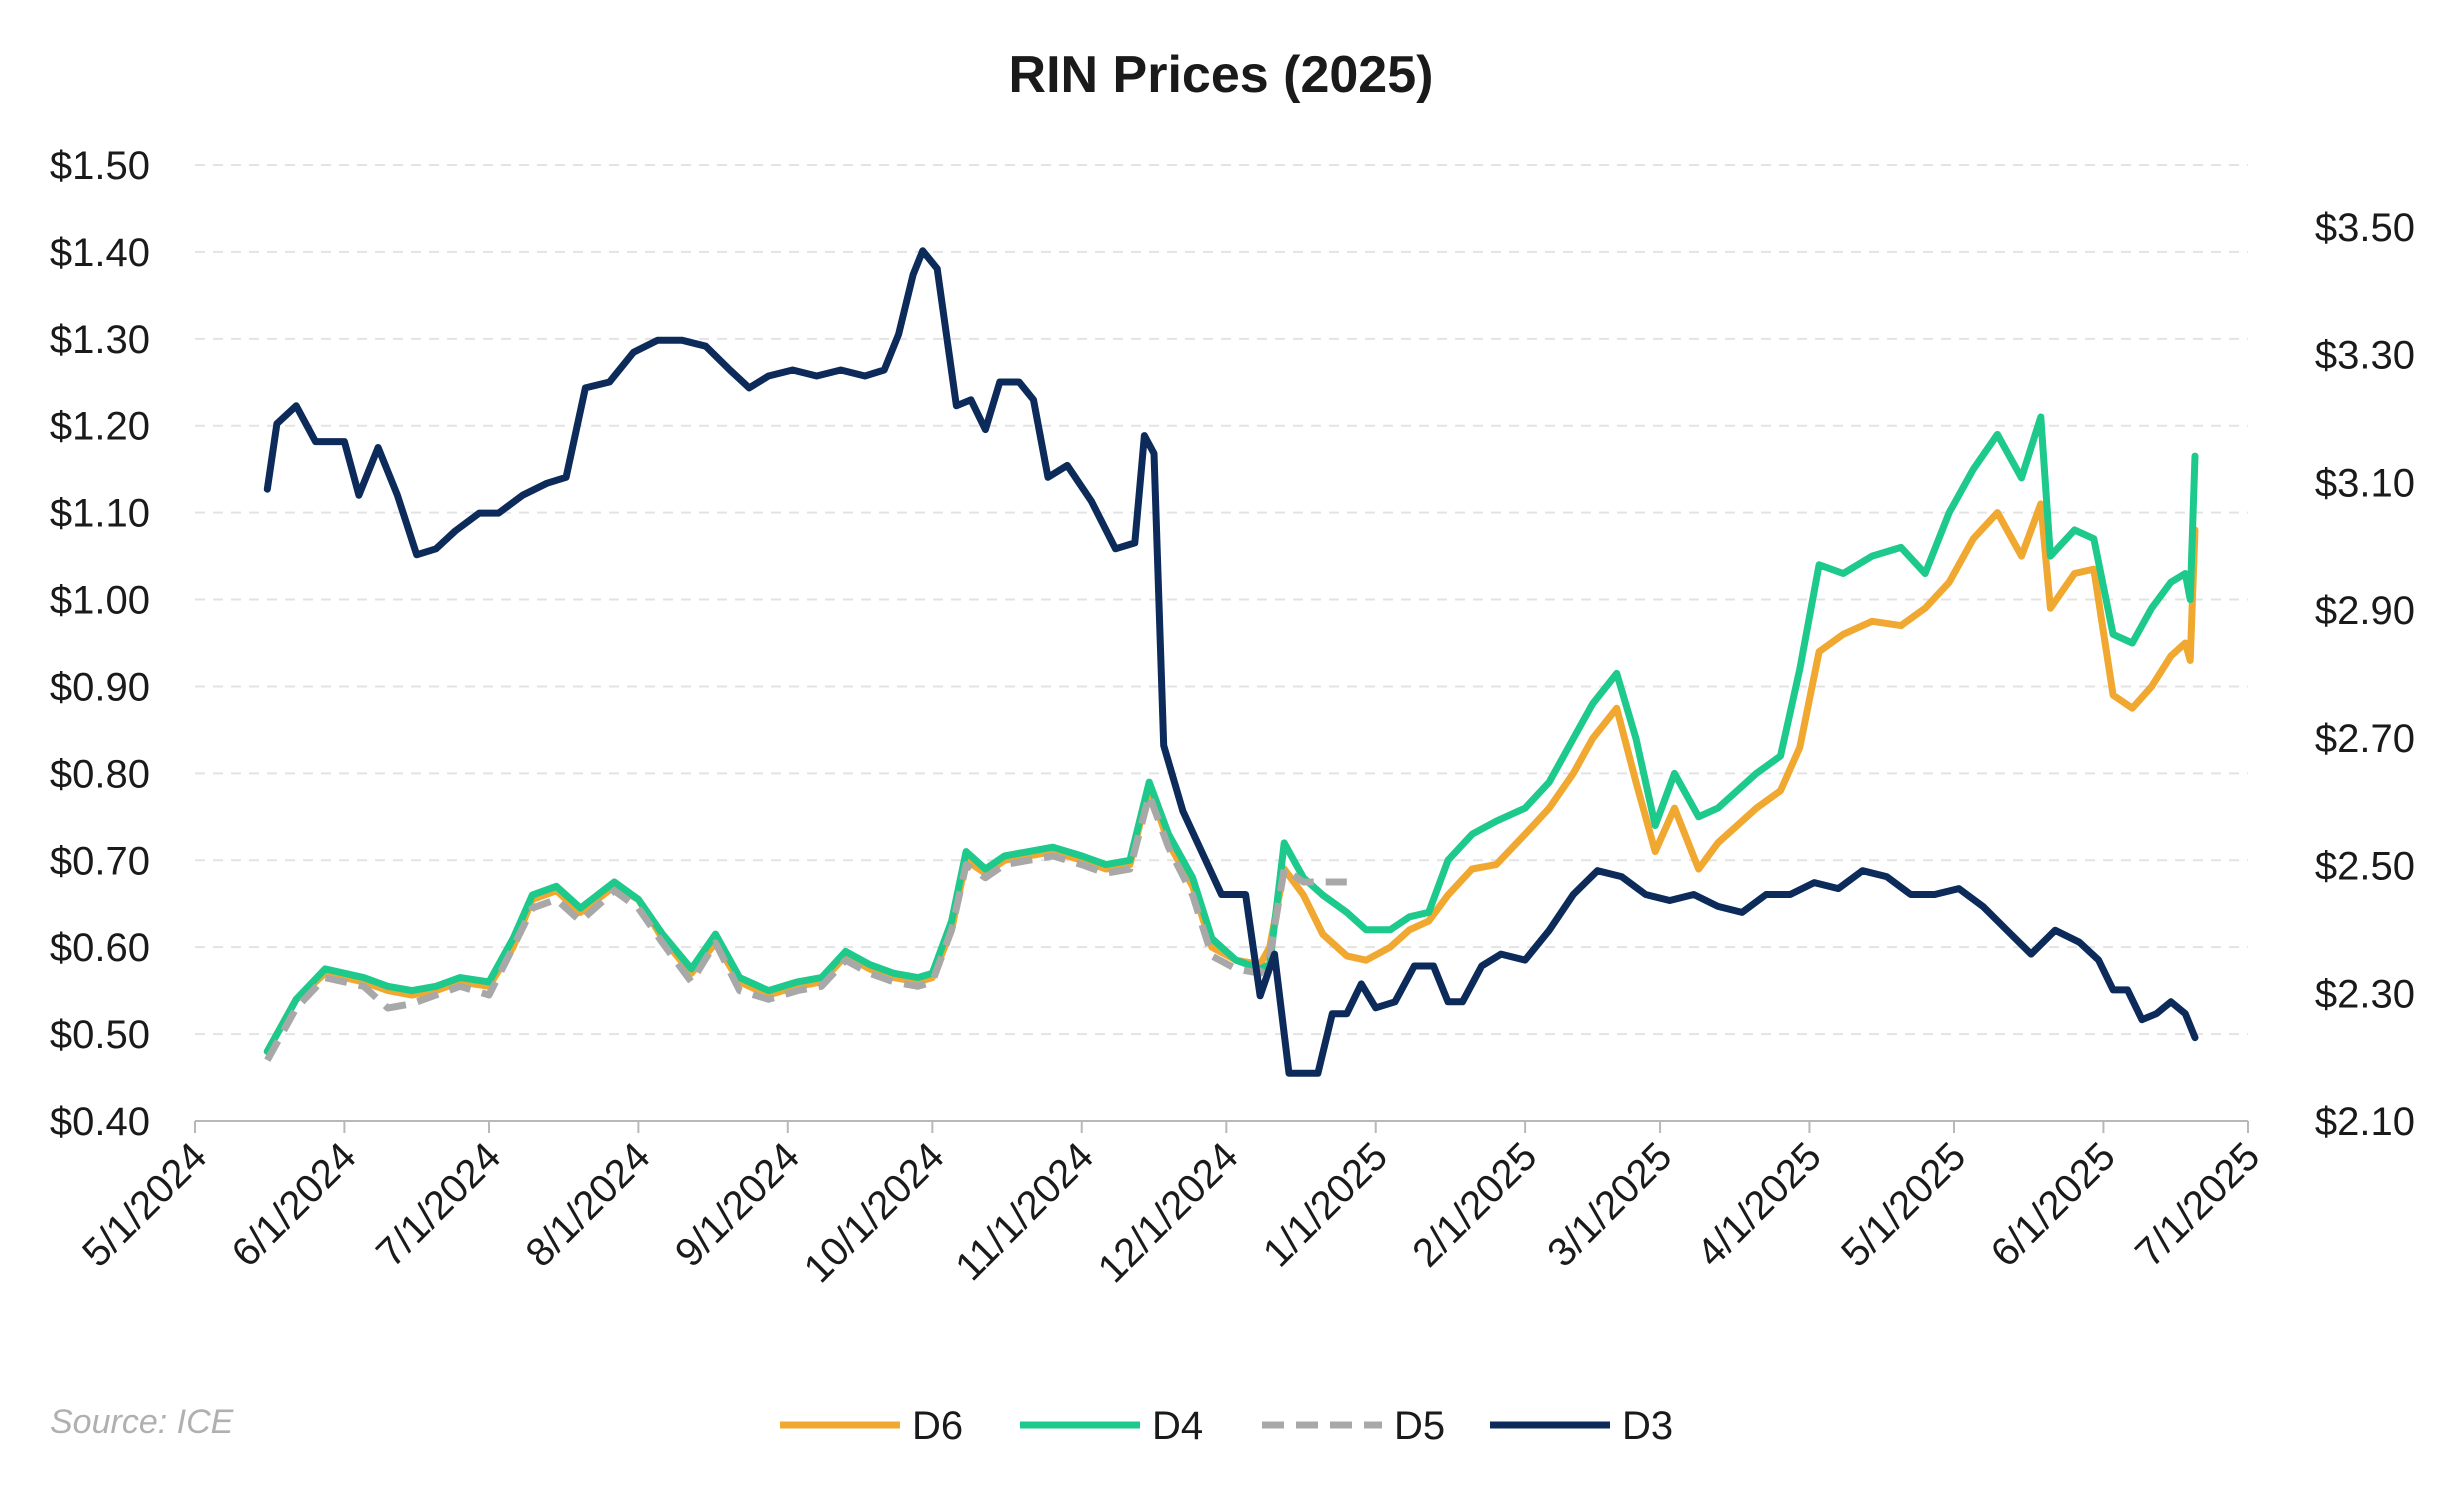 Image resolution: width=2443 pixels, height=1495 pixels. Describe the element at coordinates (294, 1204) in the screenshot. I see `x-tick-label: 6/1/2024` at that location.